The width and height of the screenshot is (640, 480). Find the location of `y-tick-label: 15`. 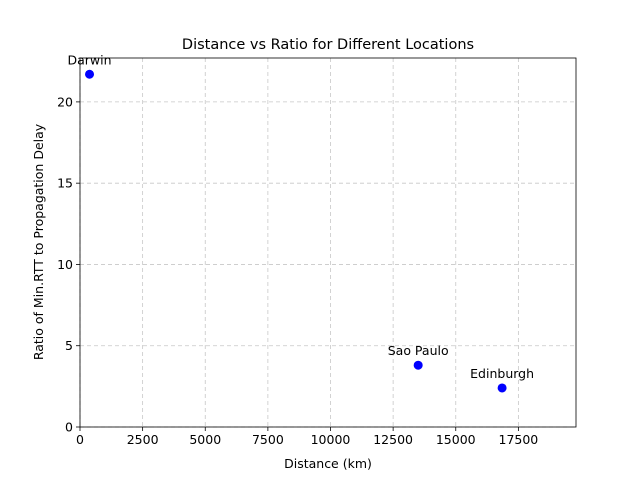

y-tick-label: 15 is located at coordinates (65, 183).